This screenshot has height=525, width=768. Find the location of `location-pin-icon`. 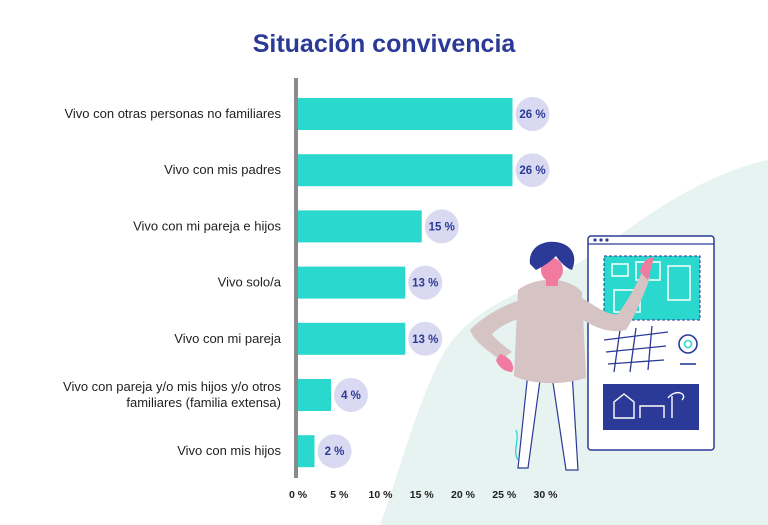

location-pin-icon is located at coordinates (688, 349).